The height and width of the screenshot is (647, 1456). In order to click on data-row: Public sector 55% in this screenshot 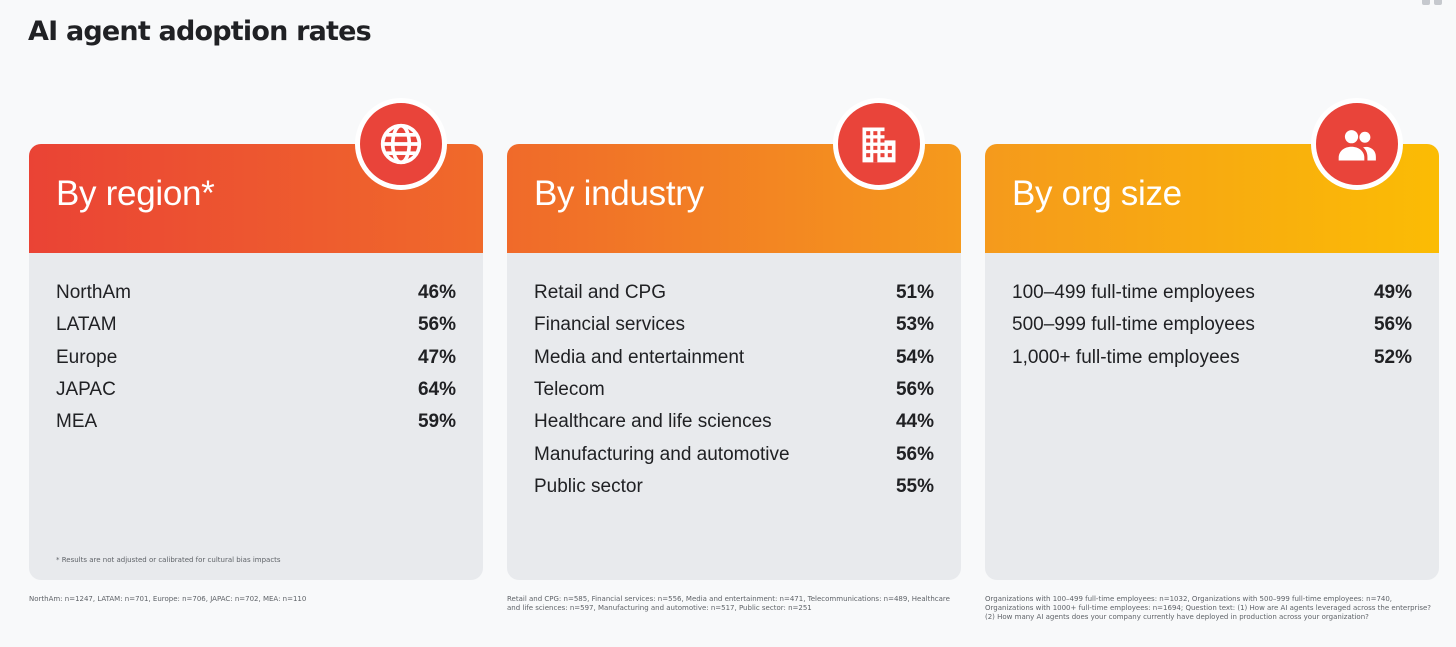, I will do `click(734, 487)`.